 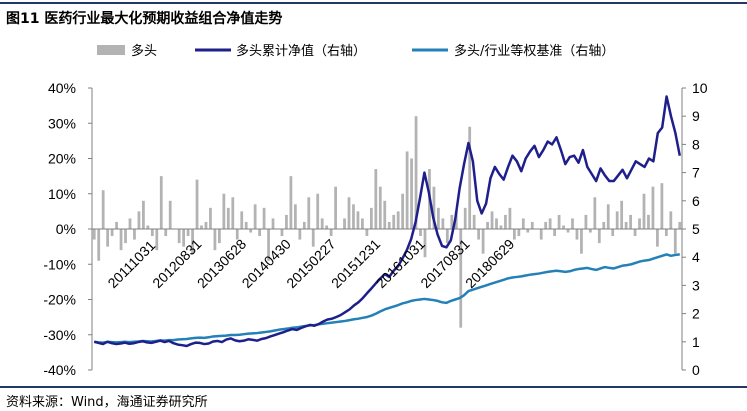 I want to click on x-date-label: 20111031, so click(x=131, y=264).